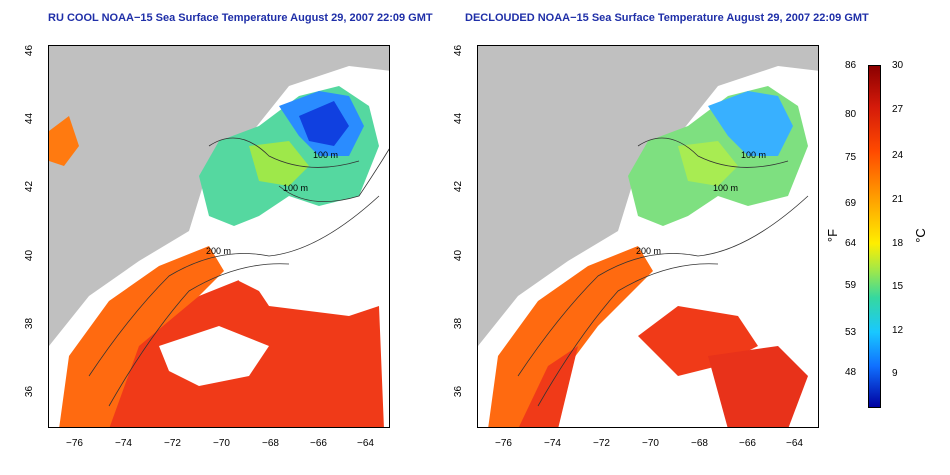 The width and height of the screenshot is (950, 475). What do you see at coordinates (851, 114) in the screenshot?
I see `fahrenheit-tick: 80` at bounding box center [851, 114].